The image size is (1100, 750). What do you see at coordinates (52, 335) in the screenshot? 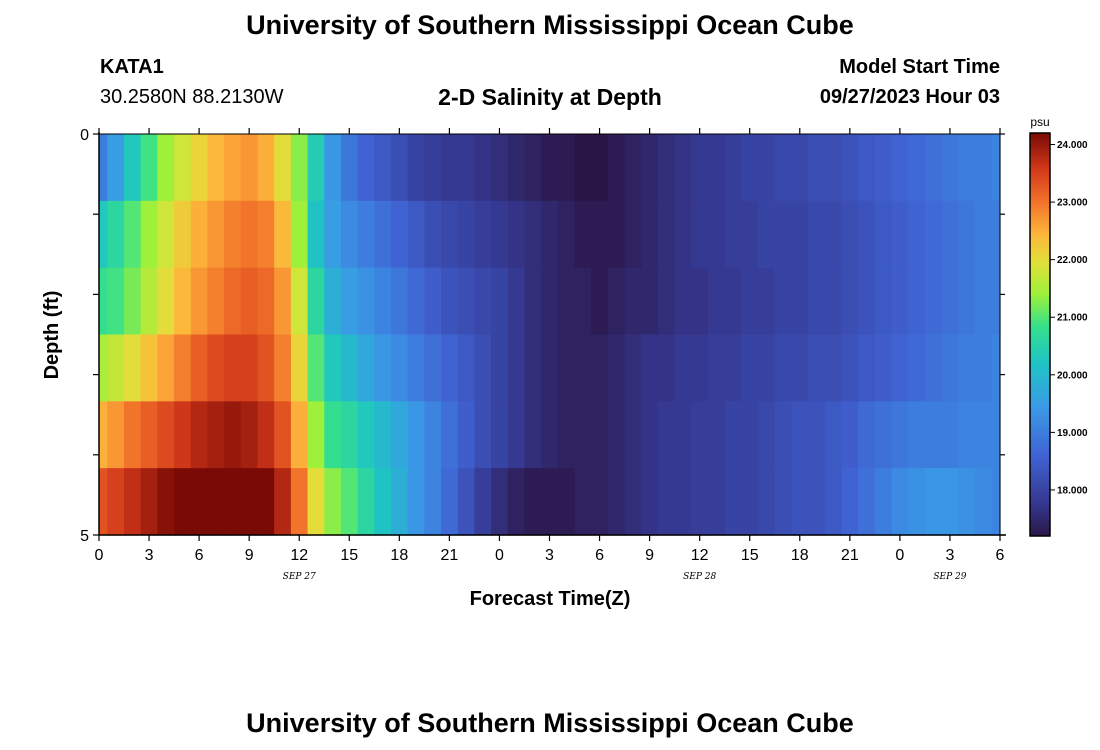
I see `y-axis-title: Depth (ft)` at bounding box center [52, 335].